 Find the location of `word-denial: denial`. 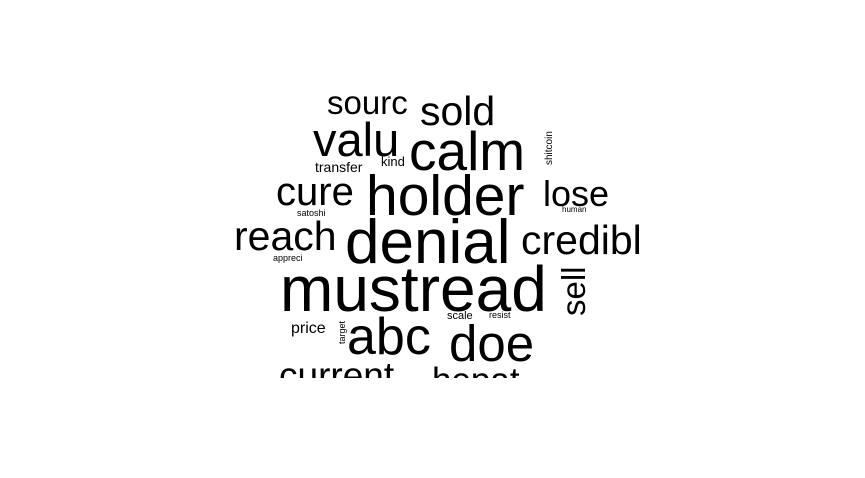

word-denial: denial is located at coordinates (428, 242).